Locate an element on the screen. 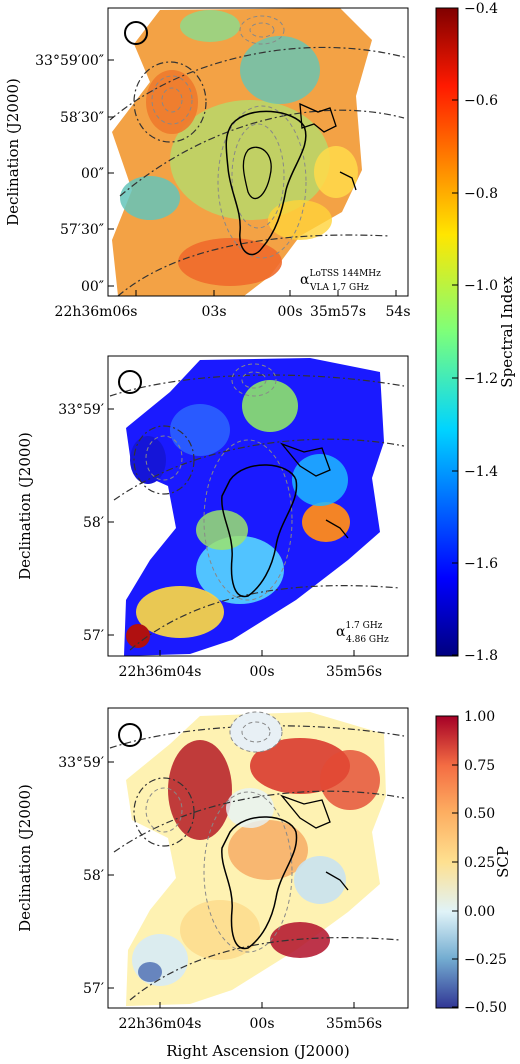  y-tick-label: 57′30″ is located at coordinates (82, 230).